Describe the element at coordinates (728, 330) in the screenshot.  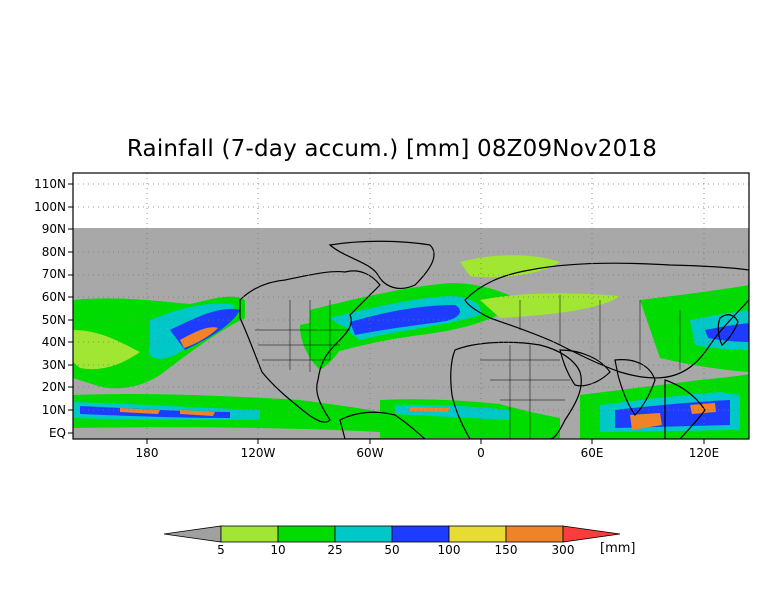
I see `coast-japan` at that location.